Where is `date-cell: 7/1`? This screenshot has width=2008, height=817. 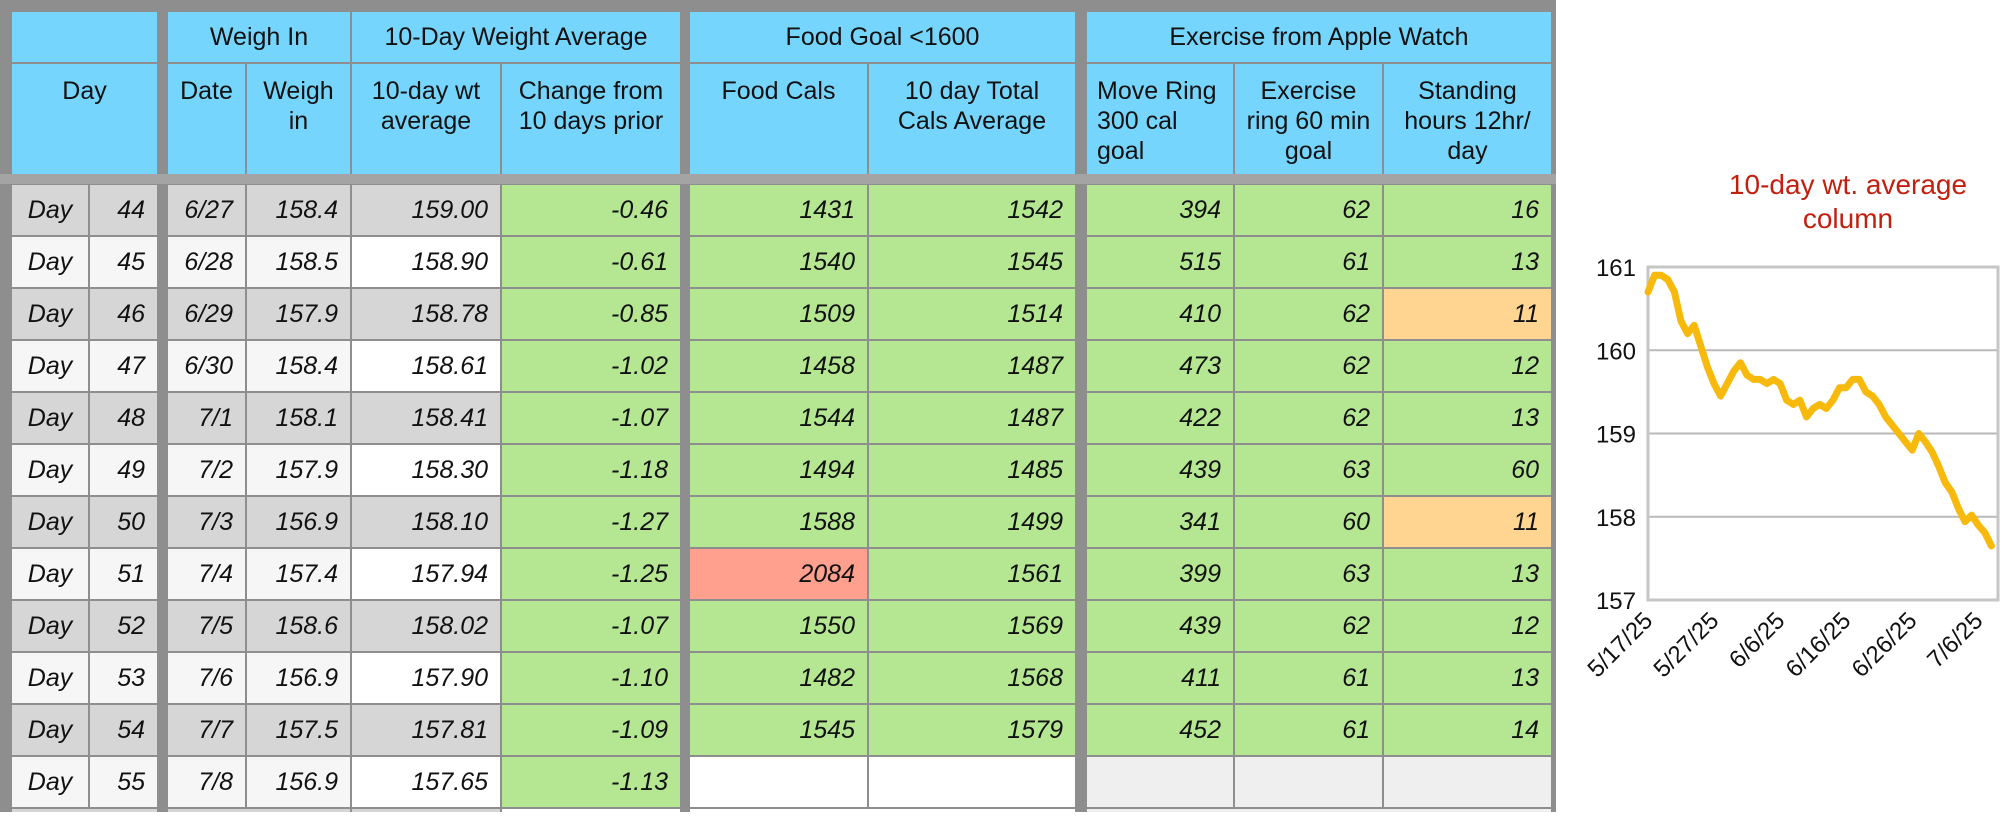
date-cell: 7/1 is located at coordinates (206, 418).